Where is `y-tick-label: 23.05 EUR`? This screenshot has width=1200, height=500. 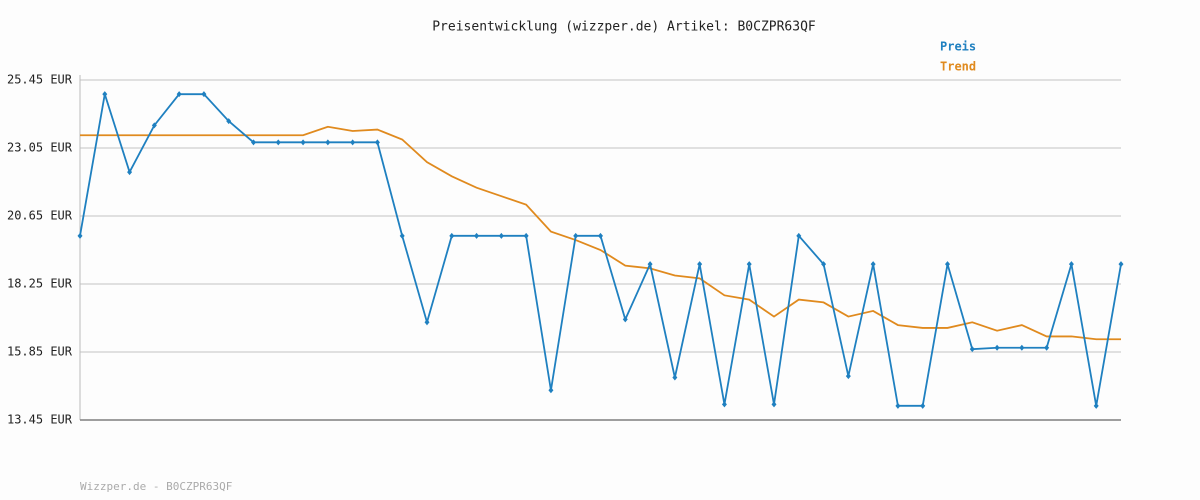 y-tick-label: 23.05 EUR is located at coordinates (40, 148).